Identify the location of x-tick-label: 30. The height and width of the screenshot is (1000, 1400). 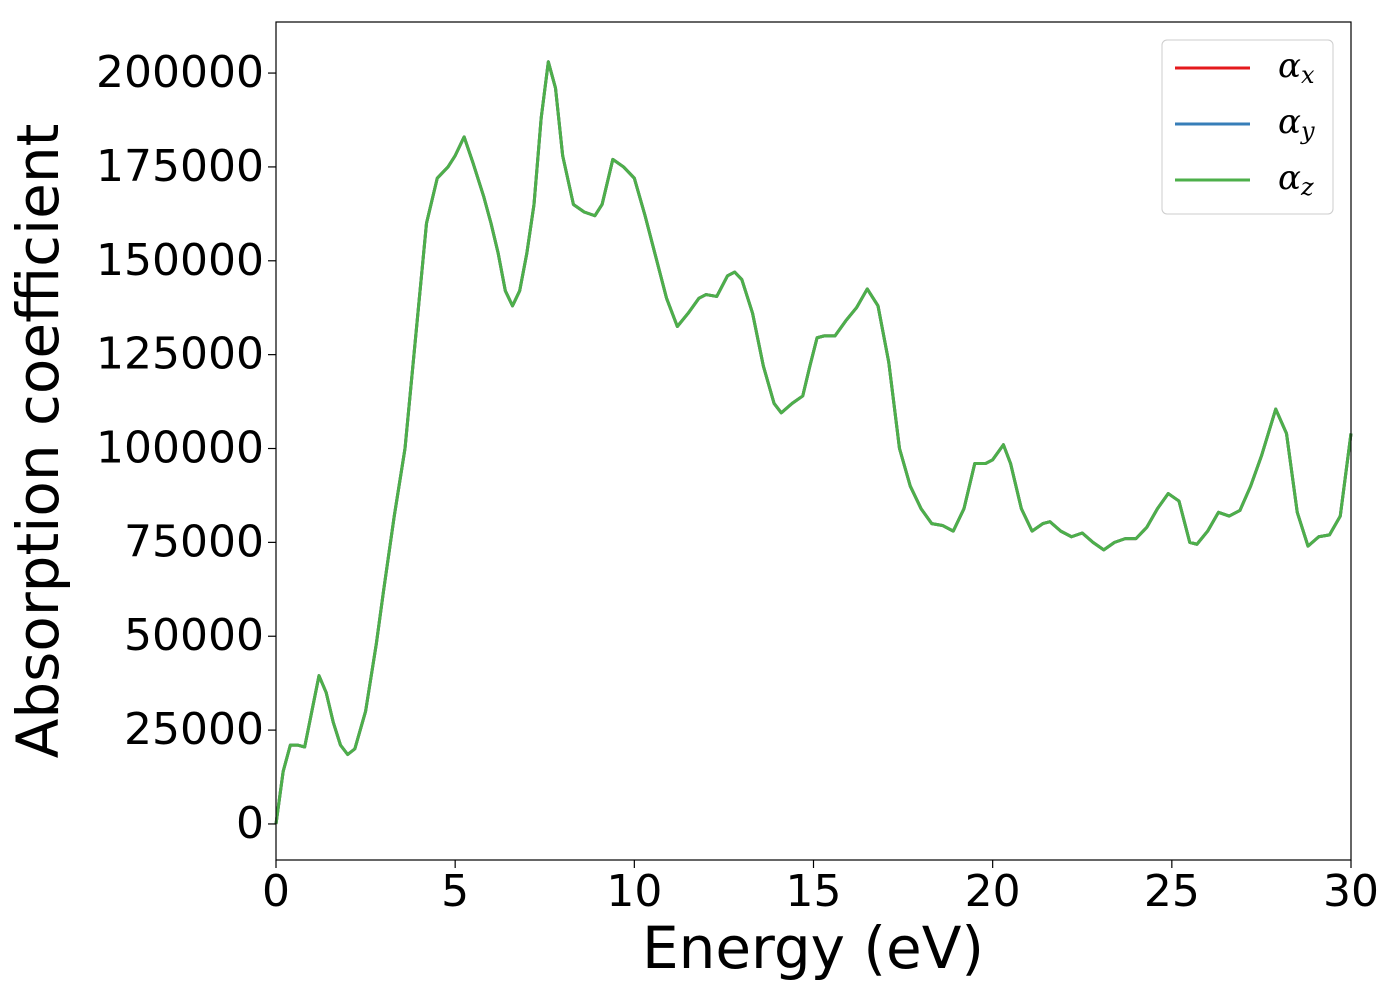
(1351, 891).